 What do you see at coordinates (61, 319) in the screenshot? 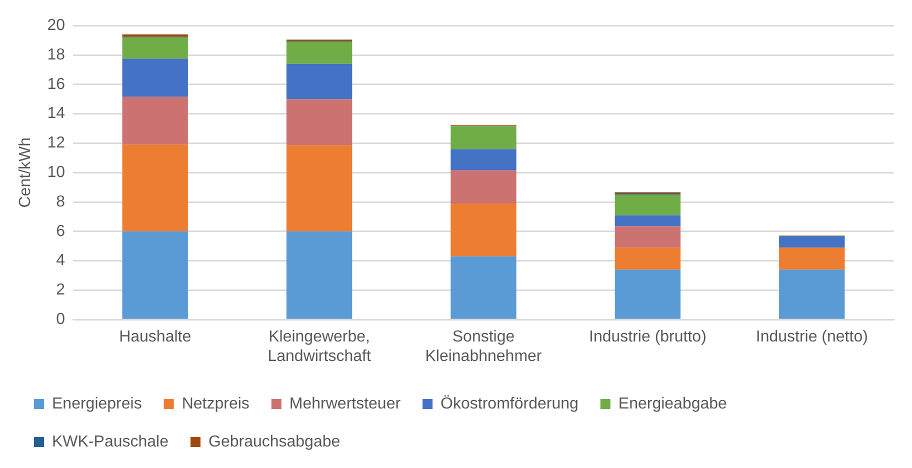
I see `y-tick-label: 0` at bounding box center [61, 319].